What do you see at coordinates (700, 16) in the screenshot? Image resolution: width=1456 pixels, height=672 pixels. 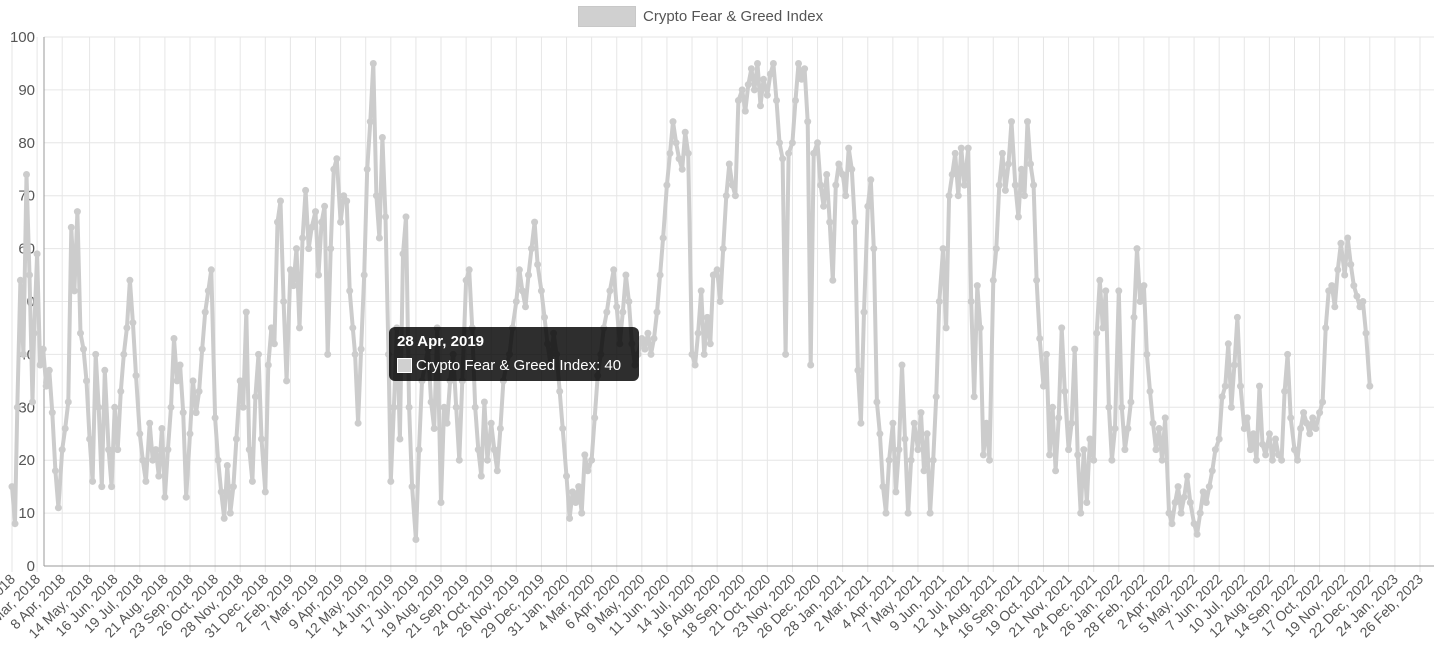 I see `legend: Crypto Fear & Greed Index` at bounding box center [700, 16].